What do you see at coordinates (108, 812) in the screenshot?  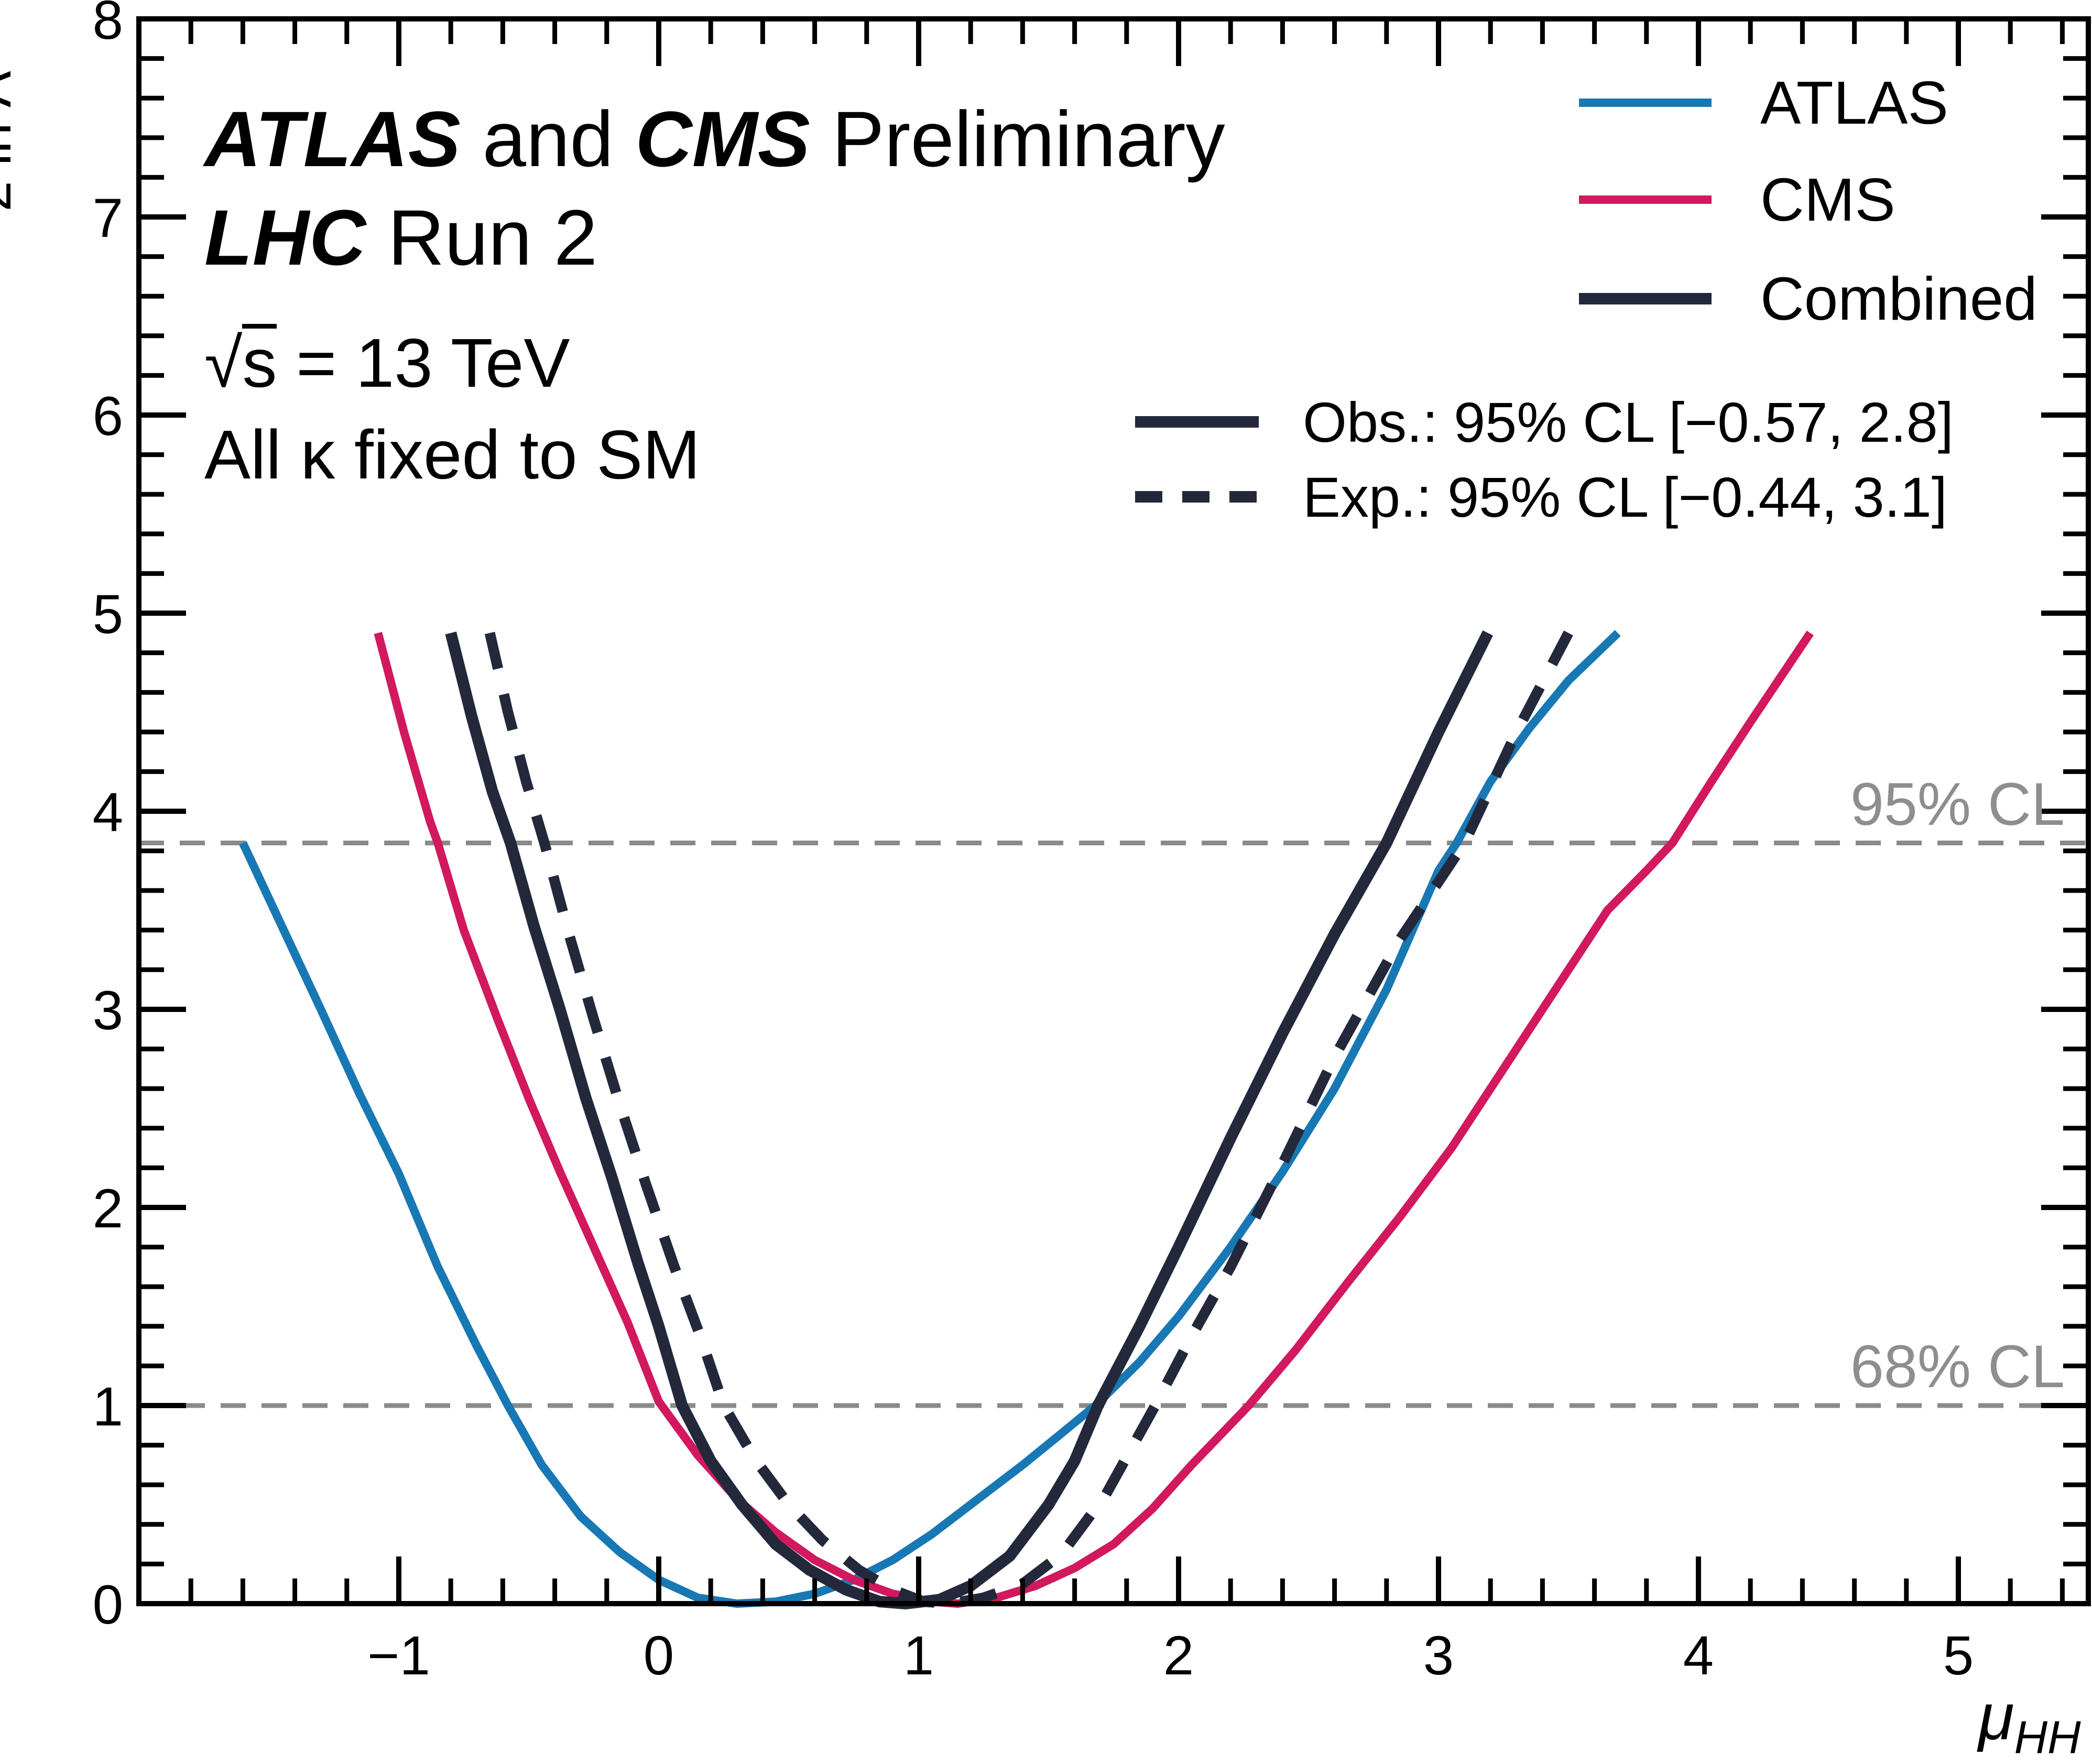 I see `y-tick-label: 4` at bounding box center [108, 812].